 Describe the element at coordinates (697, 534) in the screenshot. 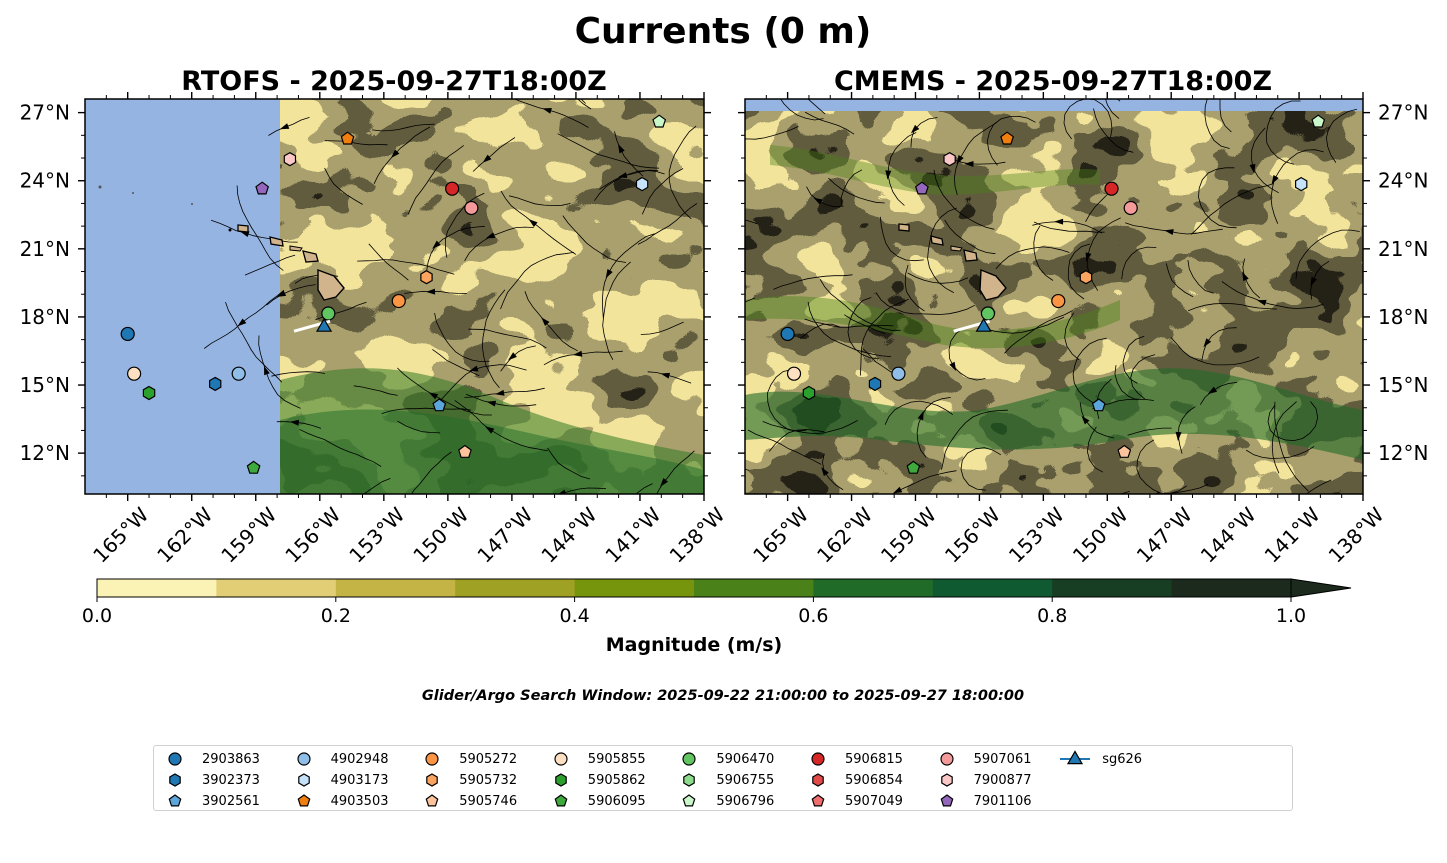

I see `lon-tick-label-rtofs: 138°W` at that location.